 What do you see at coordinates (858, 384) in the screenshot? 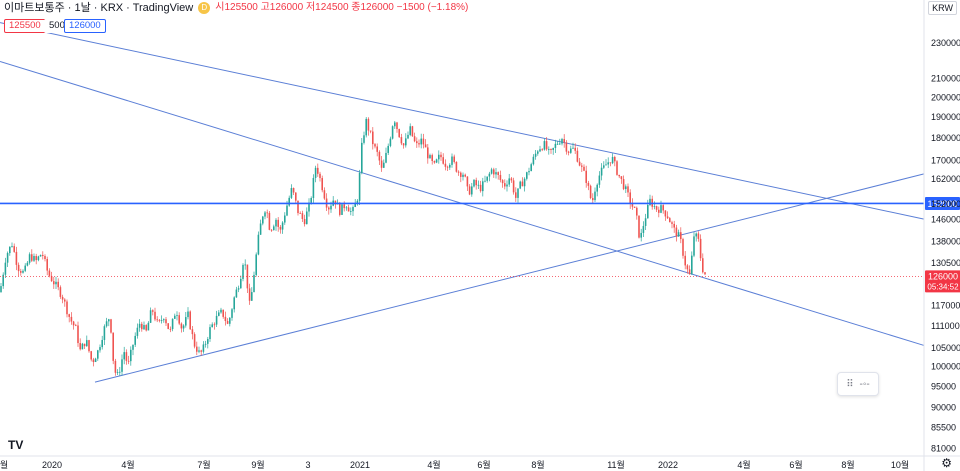
I see `drawing-tool-button: ⠿ -◦-` at bounding box center [858, 384].